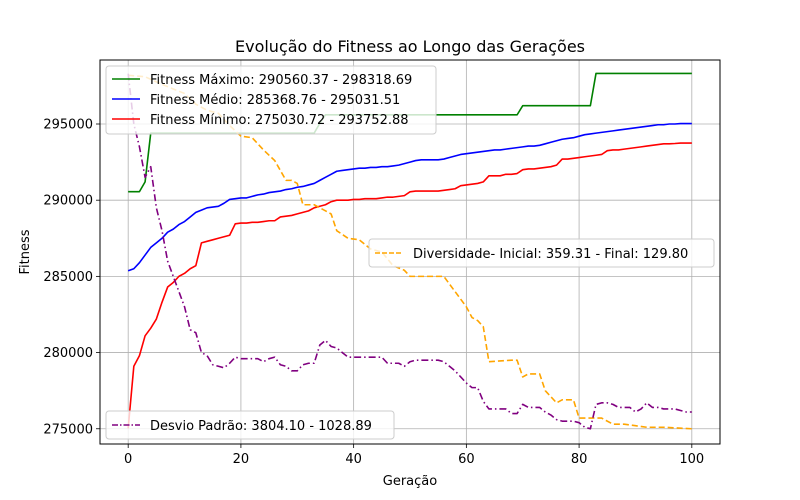 The width and height of the screenshot is (800, 500). I want to click on y-ticks: 275000 280000 285000 290000 295000, so click(71, 277).